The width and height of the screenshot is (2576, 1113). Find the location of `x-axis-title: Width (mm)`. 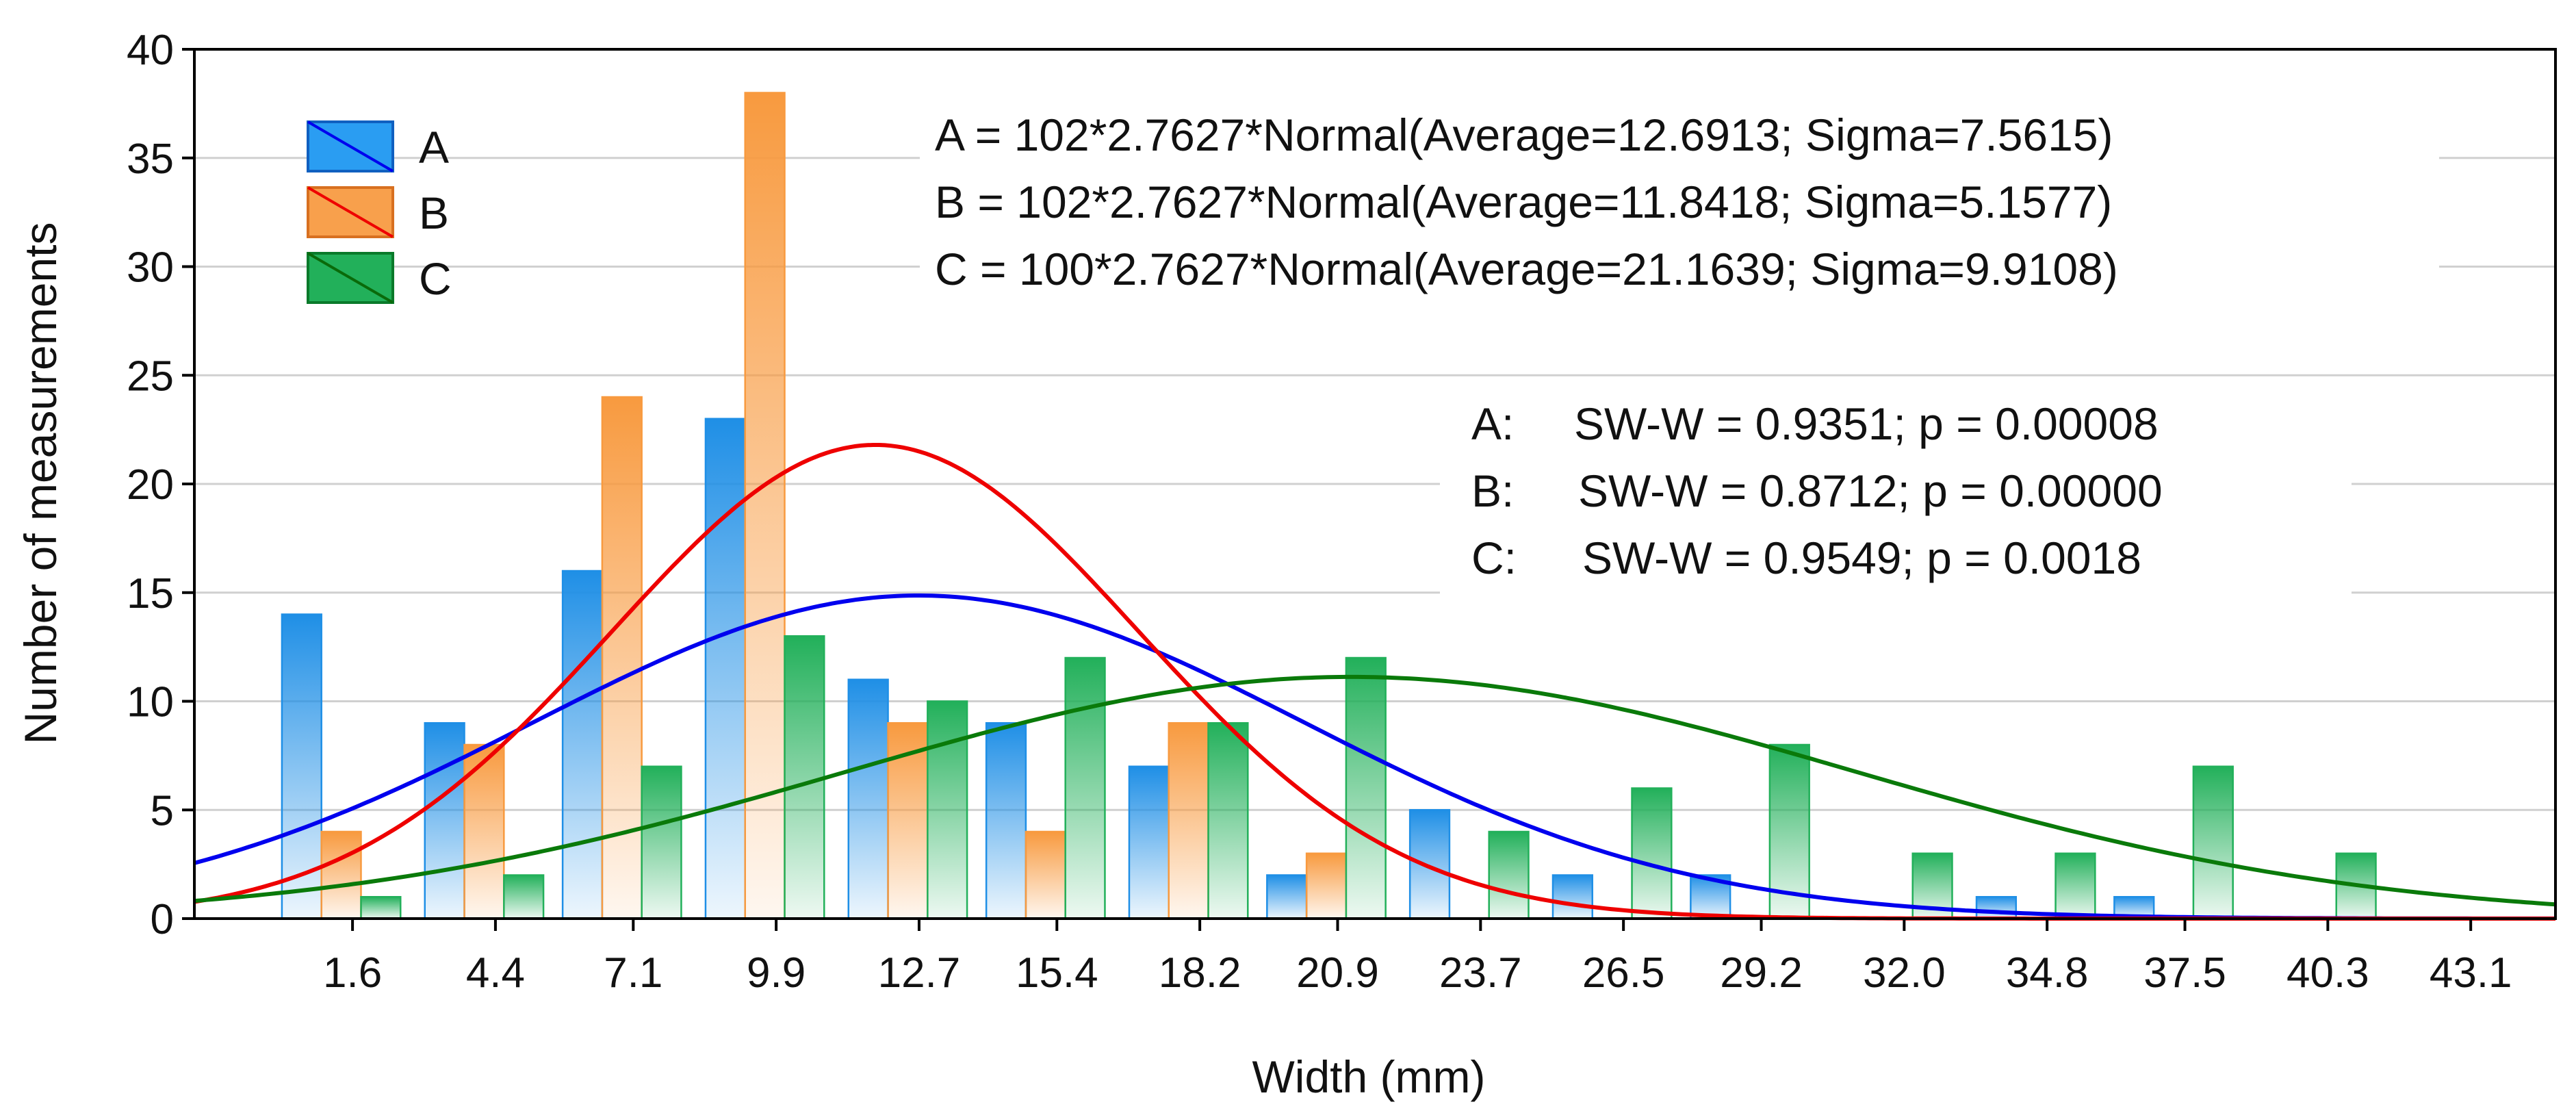

x-axis-title: Width (mm) is located at coordinates (1369, 1076).